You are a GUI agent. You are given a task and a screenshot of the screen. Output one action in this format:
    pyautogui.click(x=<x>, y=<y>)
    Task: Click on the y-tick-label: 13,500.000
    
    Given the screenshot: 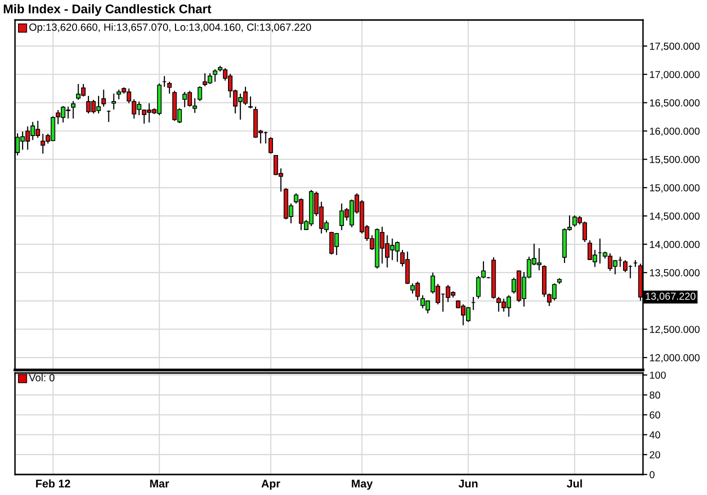 What is the action you would take?
    pyautogui.click(x=675, y=273)
    